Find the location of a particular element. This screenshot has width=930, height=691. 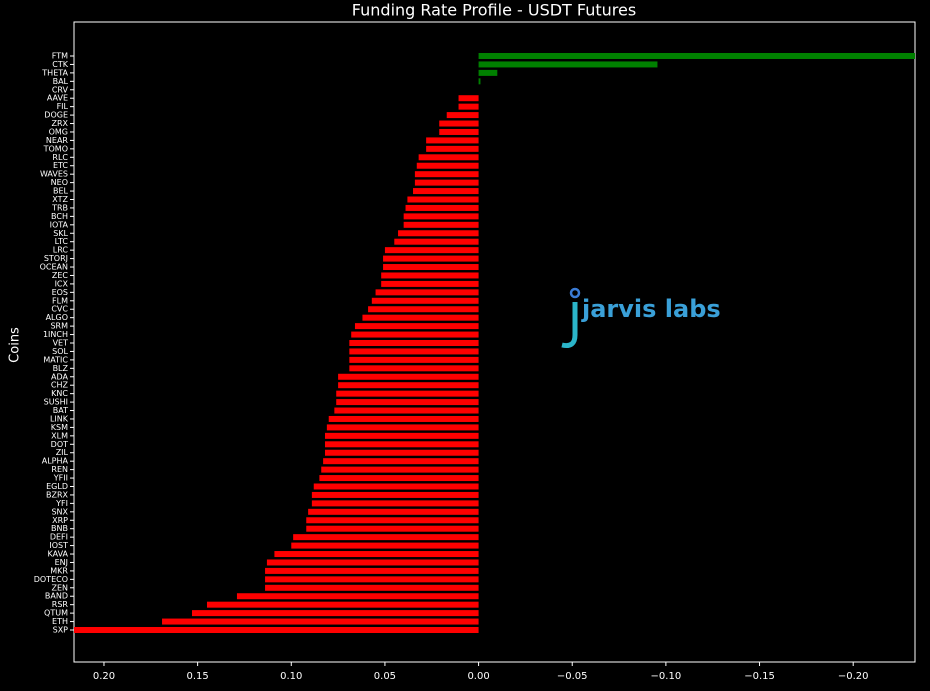

y-tick-label: MKR is located at coordinates (59, 570).